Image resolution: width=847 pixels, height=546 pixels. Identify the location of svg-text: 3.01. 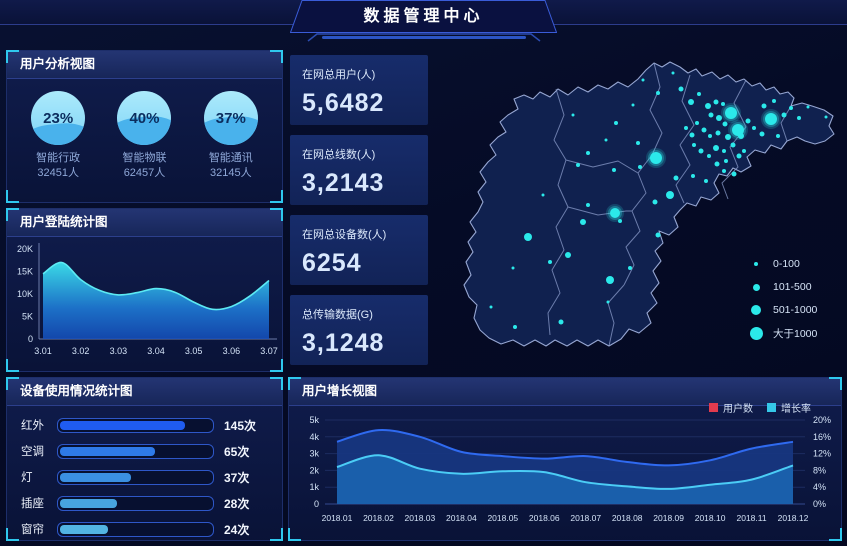
(43, 351).